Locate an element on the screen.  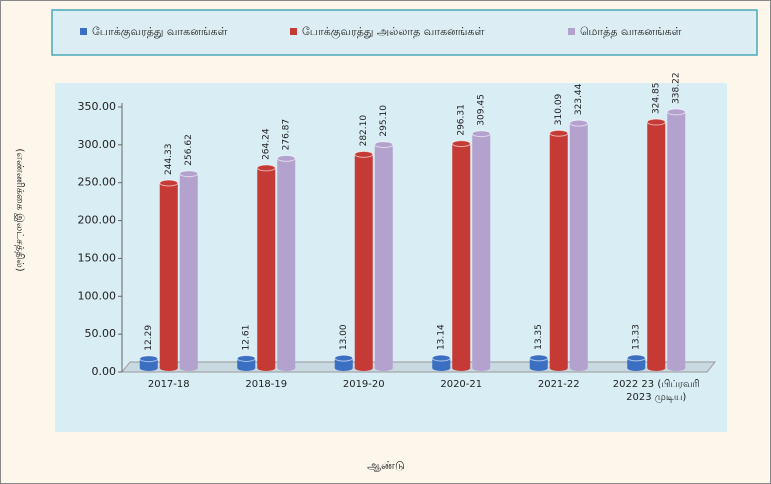
y-tick-label: 100.00 is located at coordinates (97, 295).